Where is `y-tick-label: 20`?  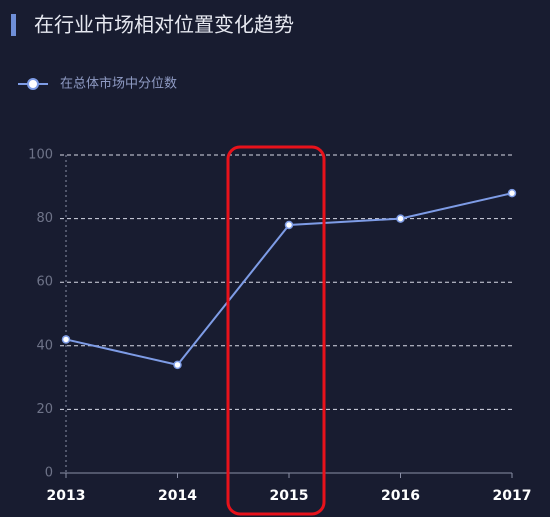
y-tick-label: 20 is located at coordinates (44, 409).